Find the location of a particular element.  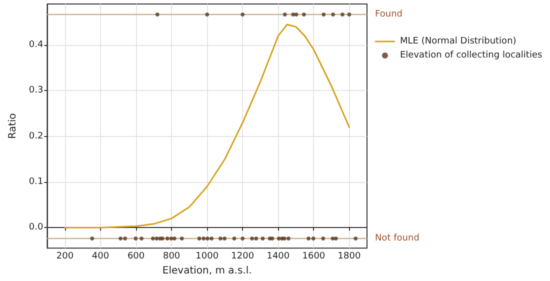

x-tick-label: 1400 is located at coordinates (278, 257).